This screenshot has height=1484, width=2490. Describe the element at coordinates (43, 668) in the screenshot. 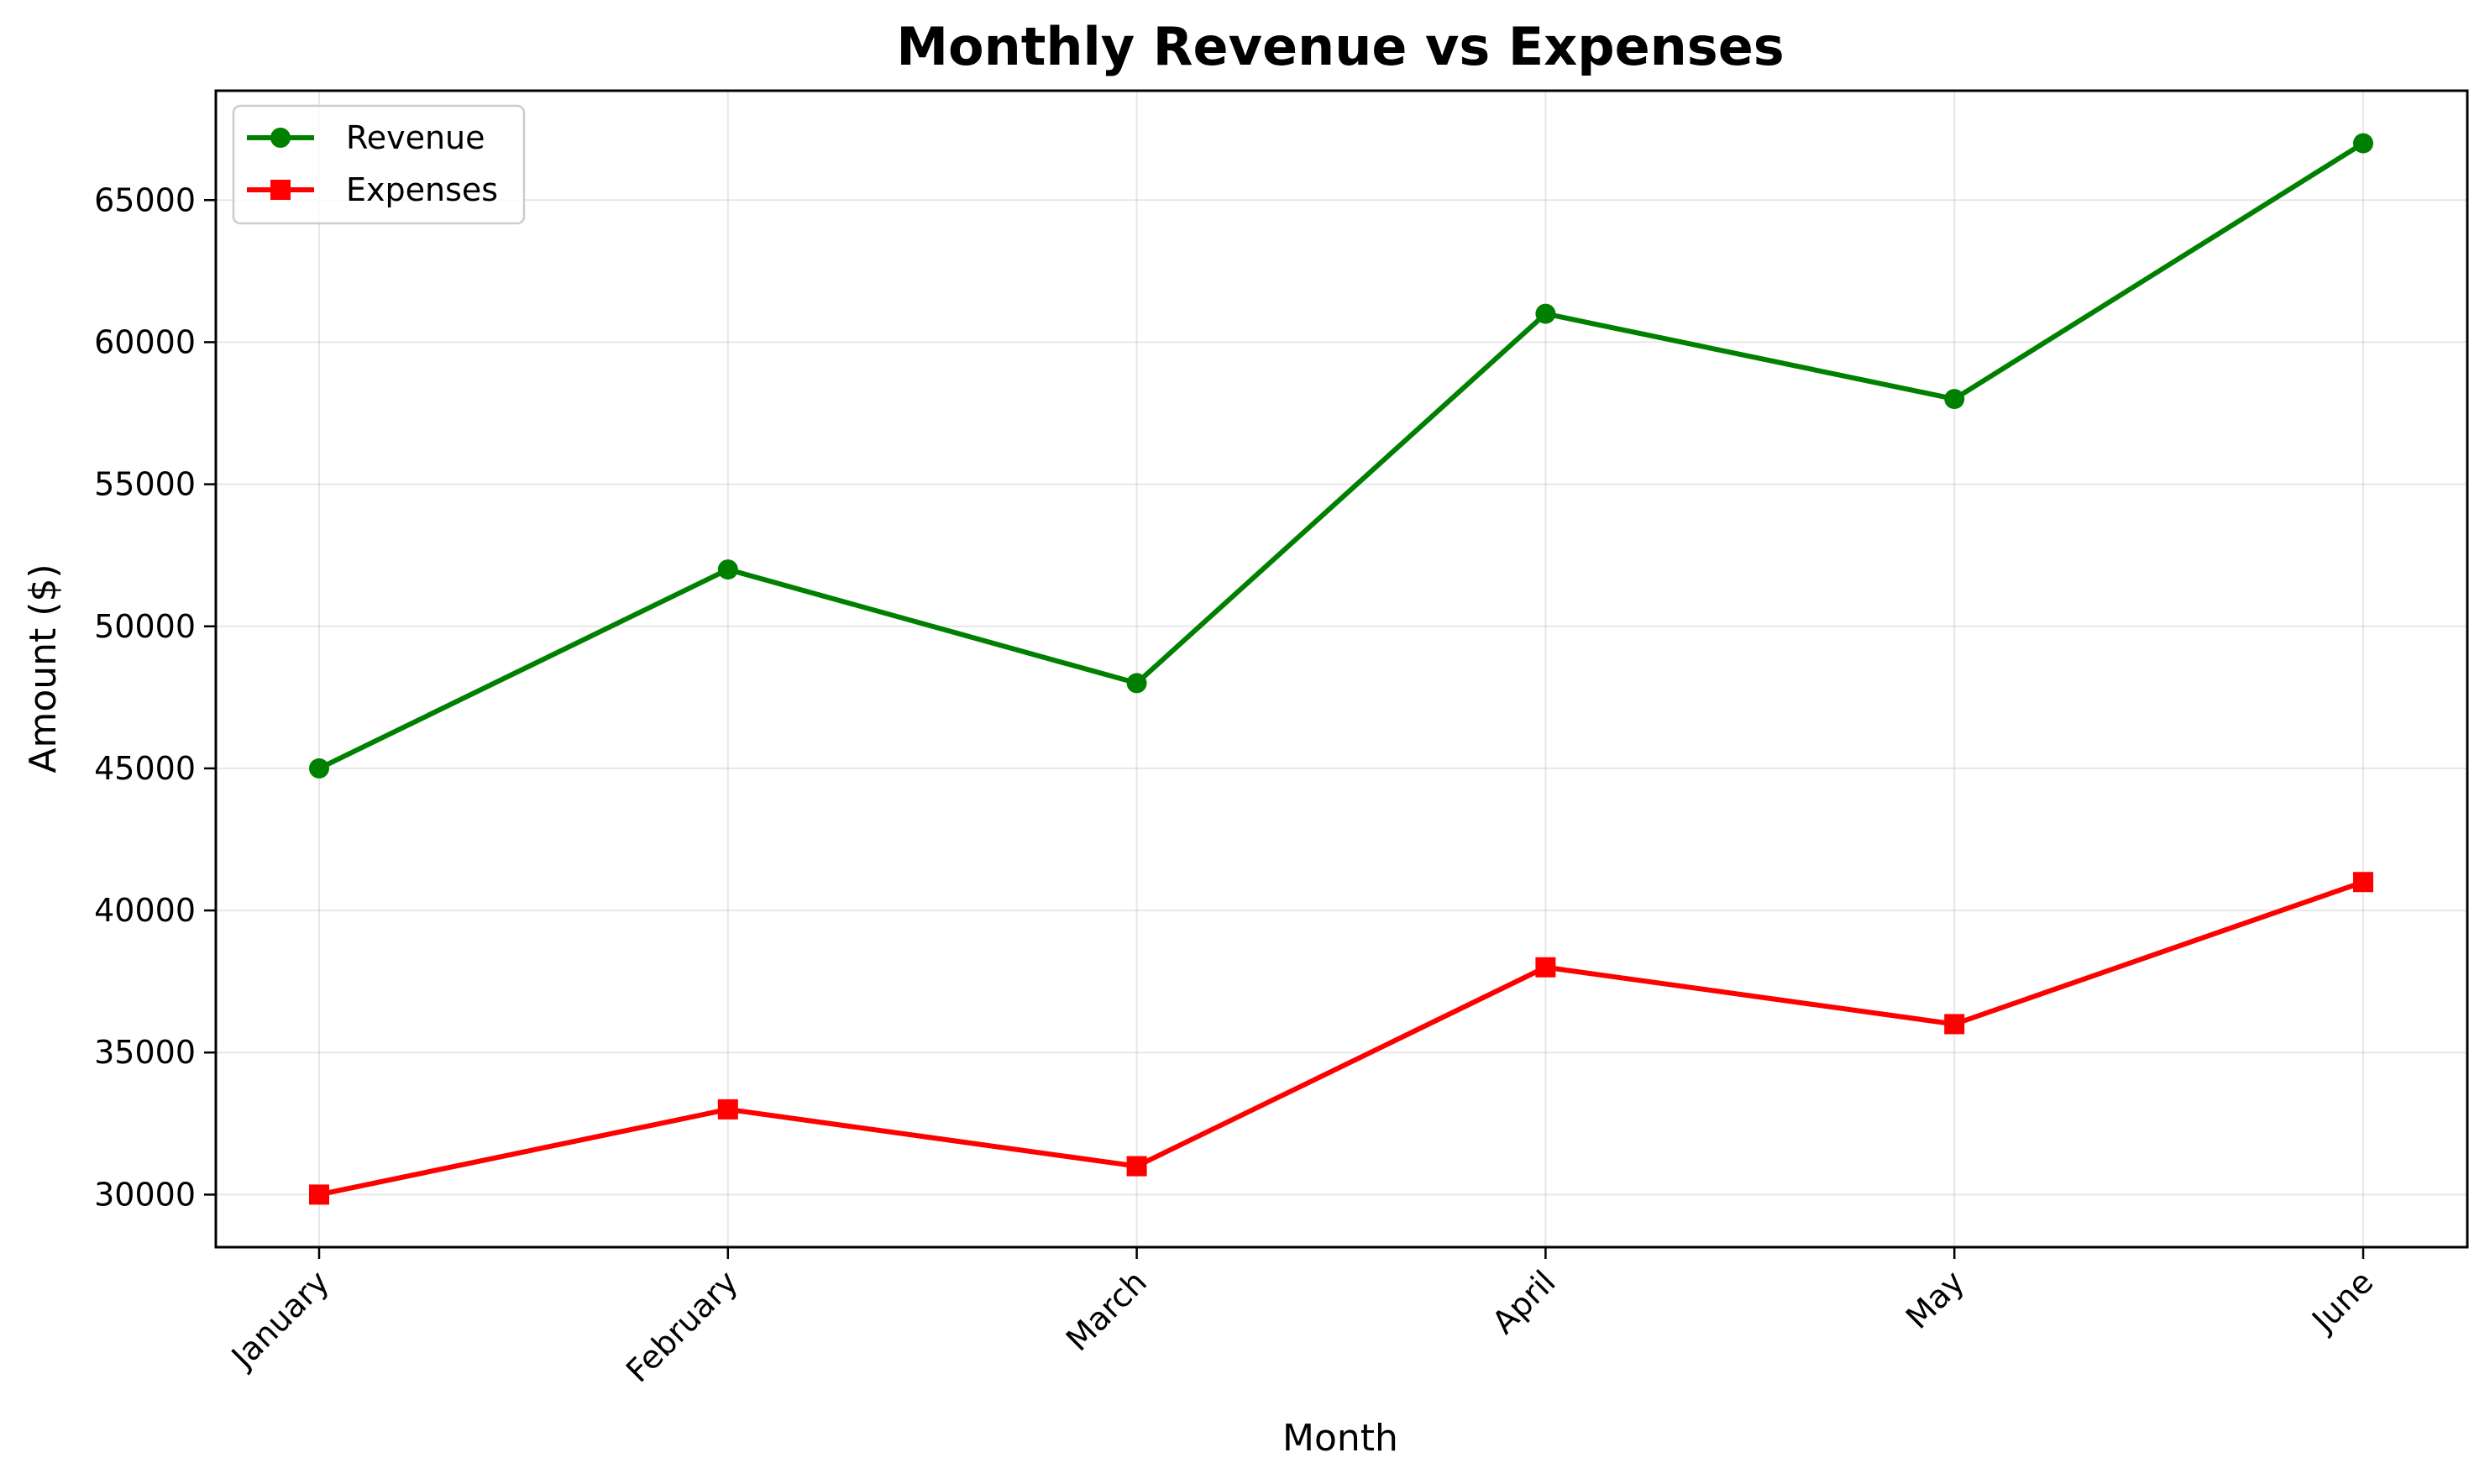

I see `y-axis-label: Amount ($)` at that location.